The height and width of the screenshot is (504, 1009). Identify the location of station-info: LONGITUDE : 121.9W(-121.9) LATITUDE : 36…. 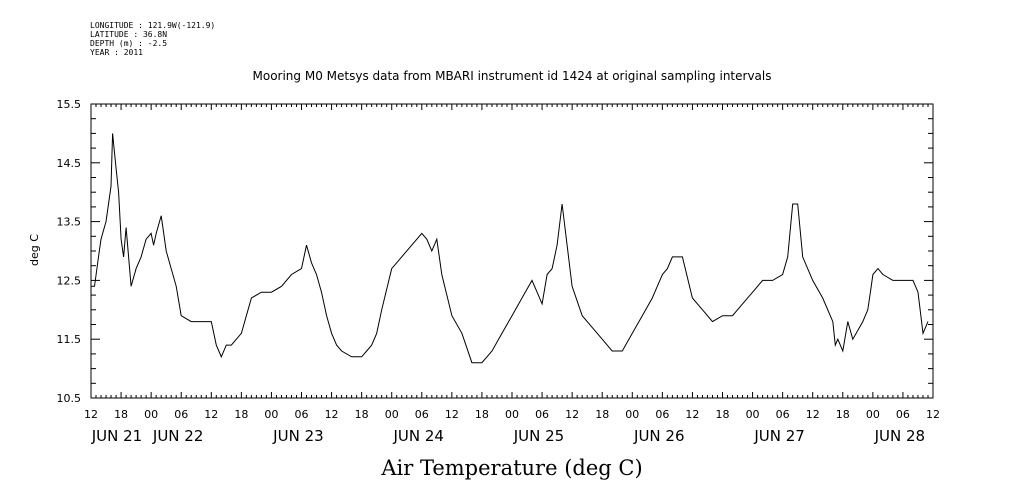
(152, 39).